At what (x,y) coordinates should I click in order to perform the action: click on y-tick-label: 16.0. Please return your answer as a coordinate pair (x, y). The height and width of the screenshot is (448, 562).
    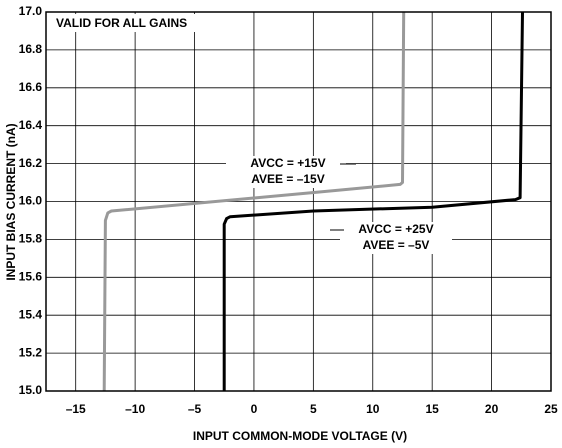
    Looking at the image, I should click on (31, 201).